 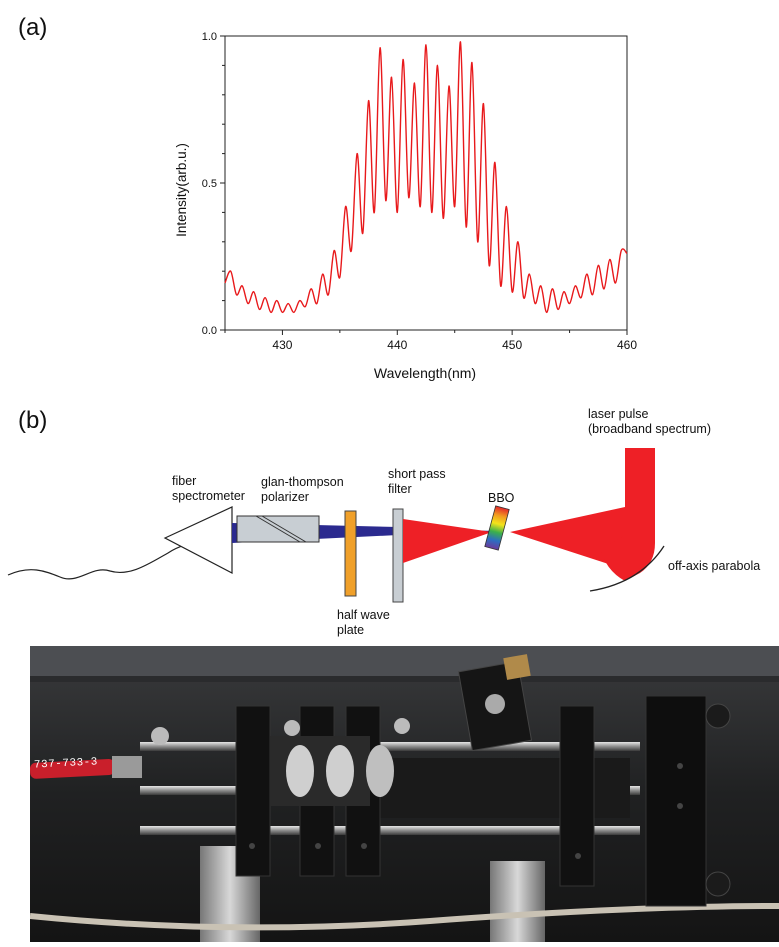 I want to click on panel-label-b: (b), so click(x=33, y=420).